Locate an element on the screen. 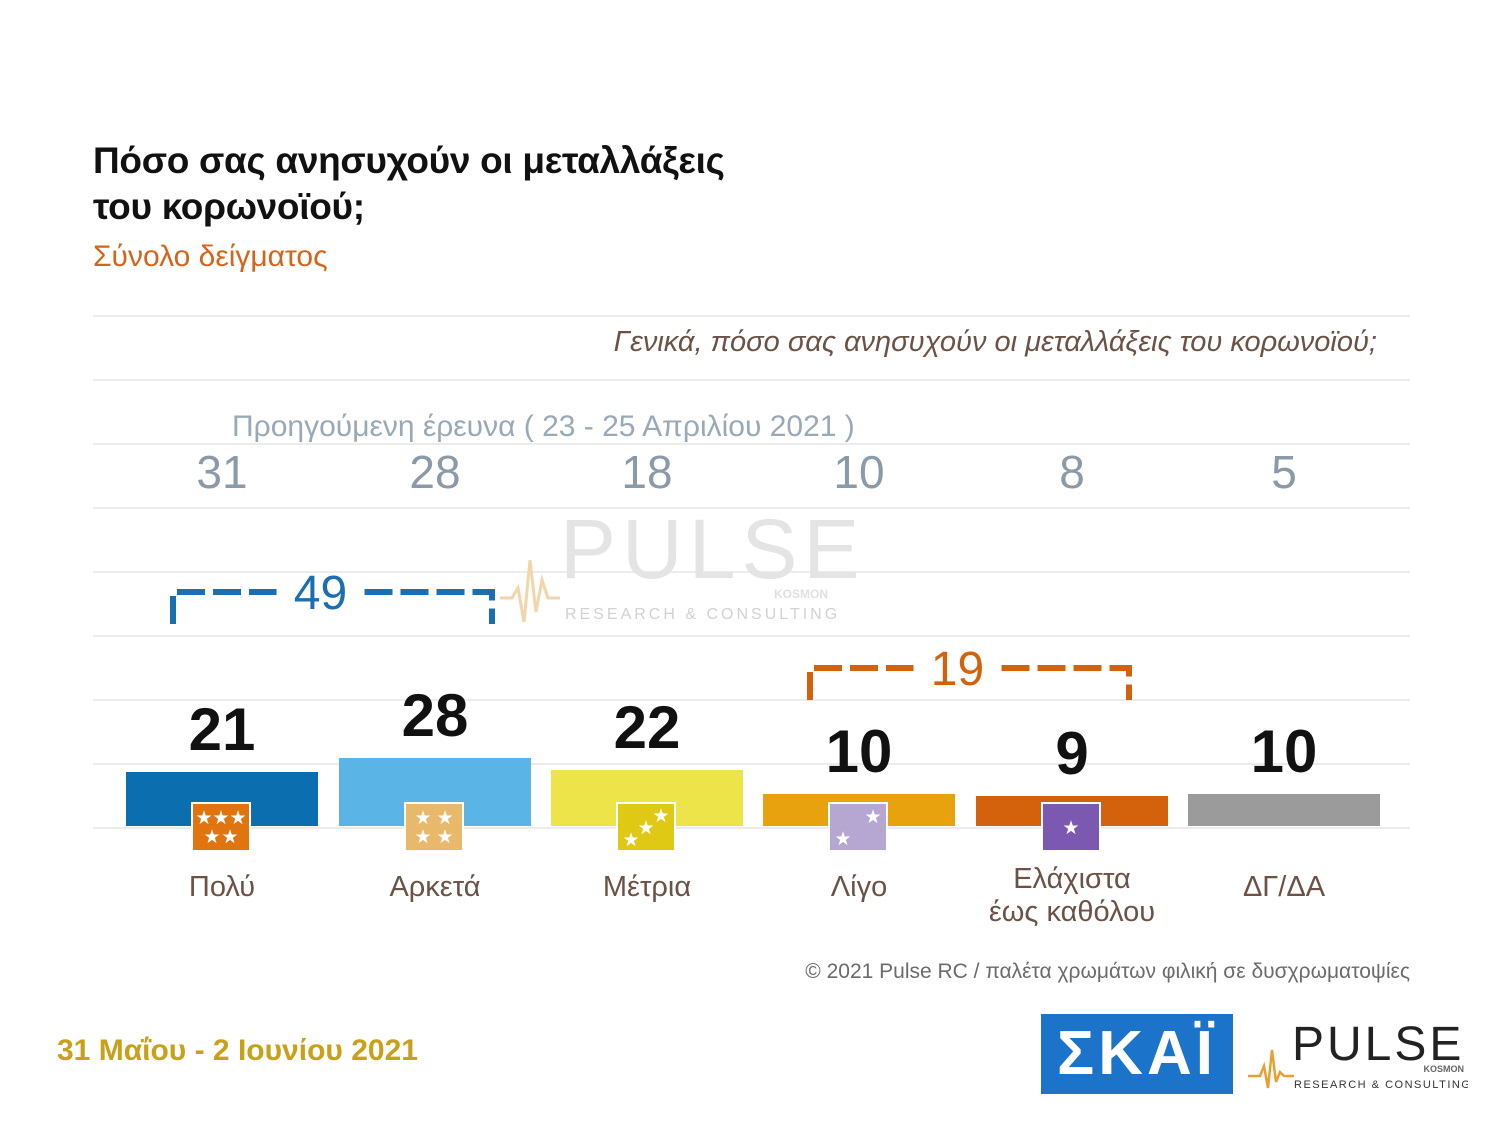 The image size is (1500, 1125). bar is located at coordinates (1284, 810).